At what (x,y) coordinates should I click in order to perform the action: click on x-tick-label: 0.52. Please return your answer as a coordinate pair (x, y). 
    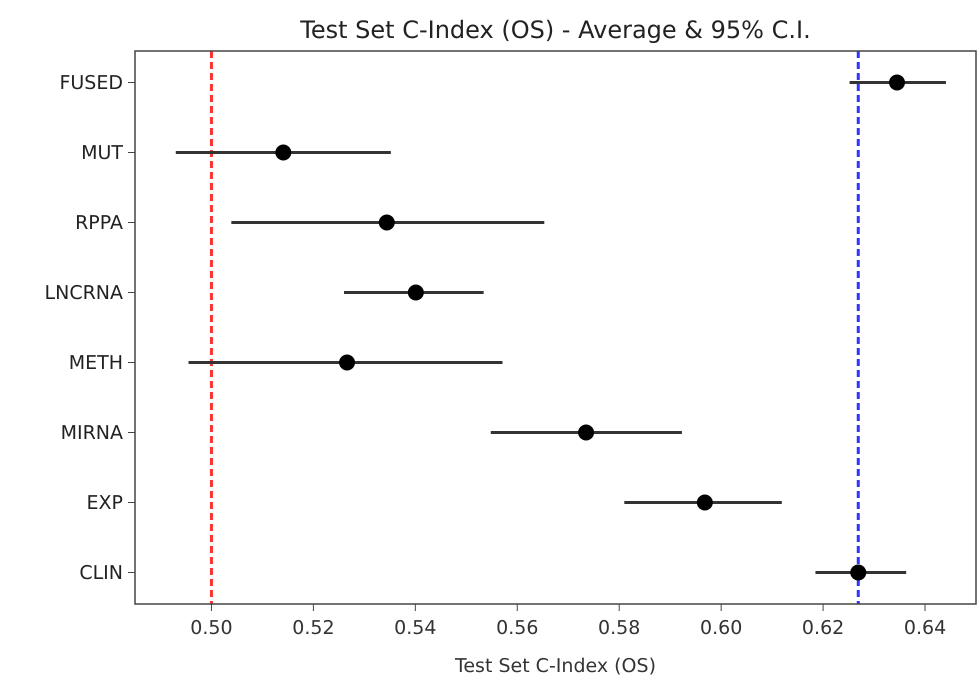
    Looking at the image, I should click on (313, 628).